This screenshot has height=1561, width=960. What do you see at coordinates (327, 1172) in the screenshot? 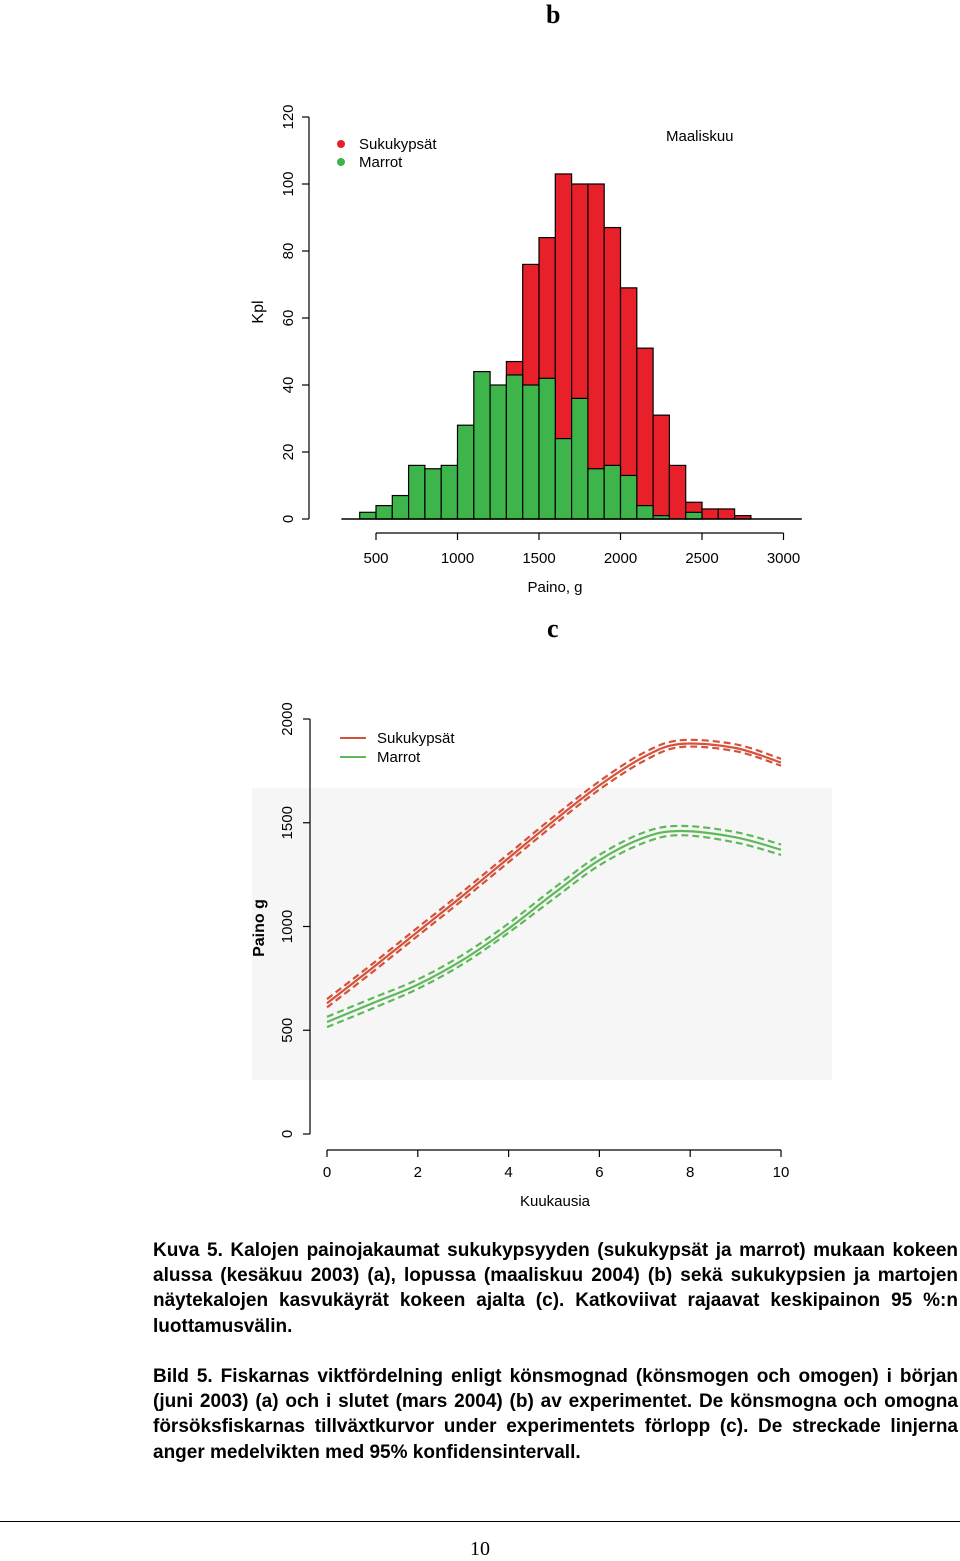
I see `x-tick-label: 0` at bounding box center [327, 1172].